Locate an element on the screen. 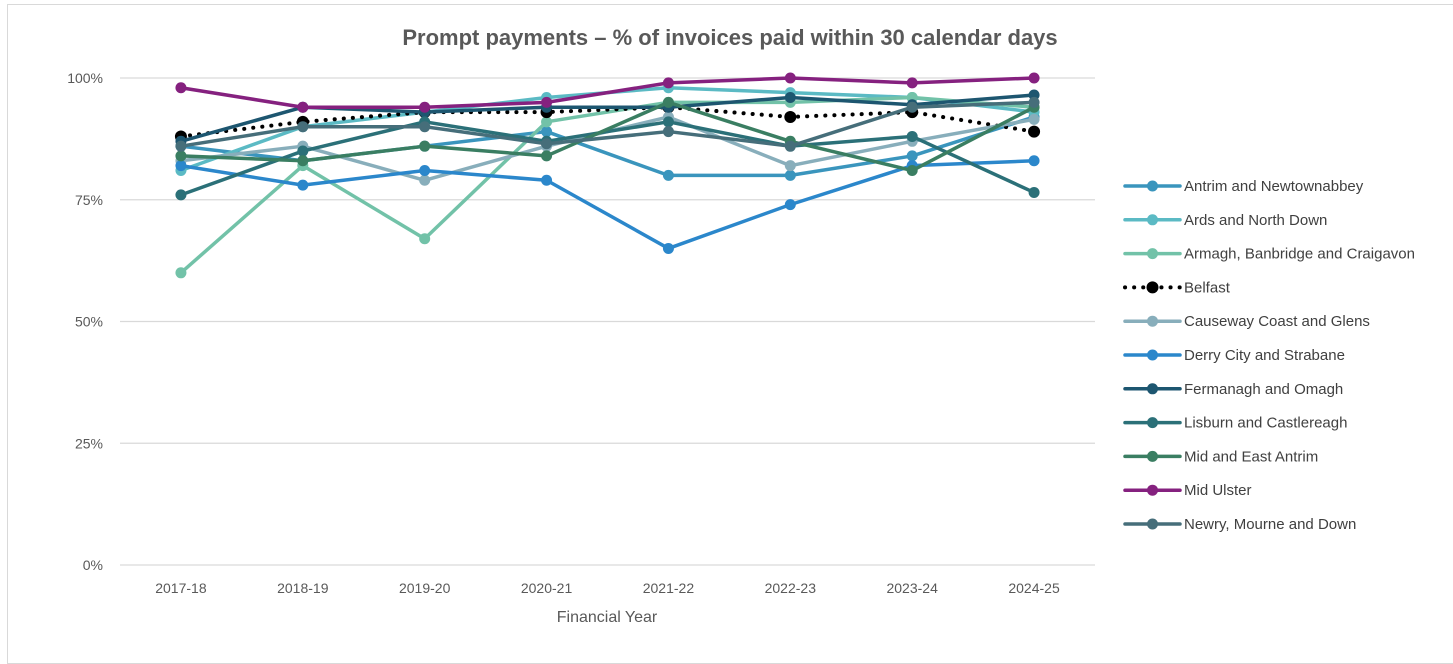  legend-item: Lisburn and Castlereagh is located at coordinates (1235, 423).